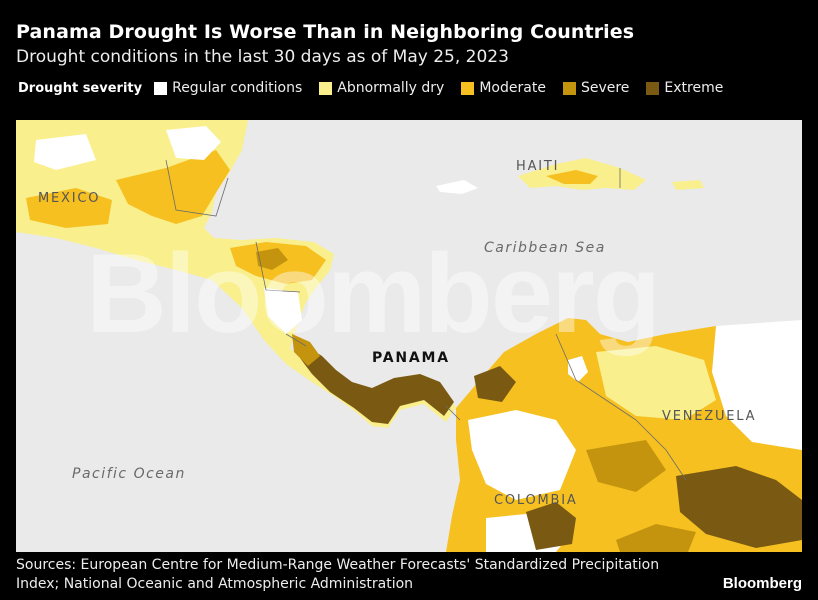  What do you see at coordinates (536, 500) in the screenshot?
I see `label-colombia: COLOMBIA` at bounding box center [536, 500].